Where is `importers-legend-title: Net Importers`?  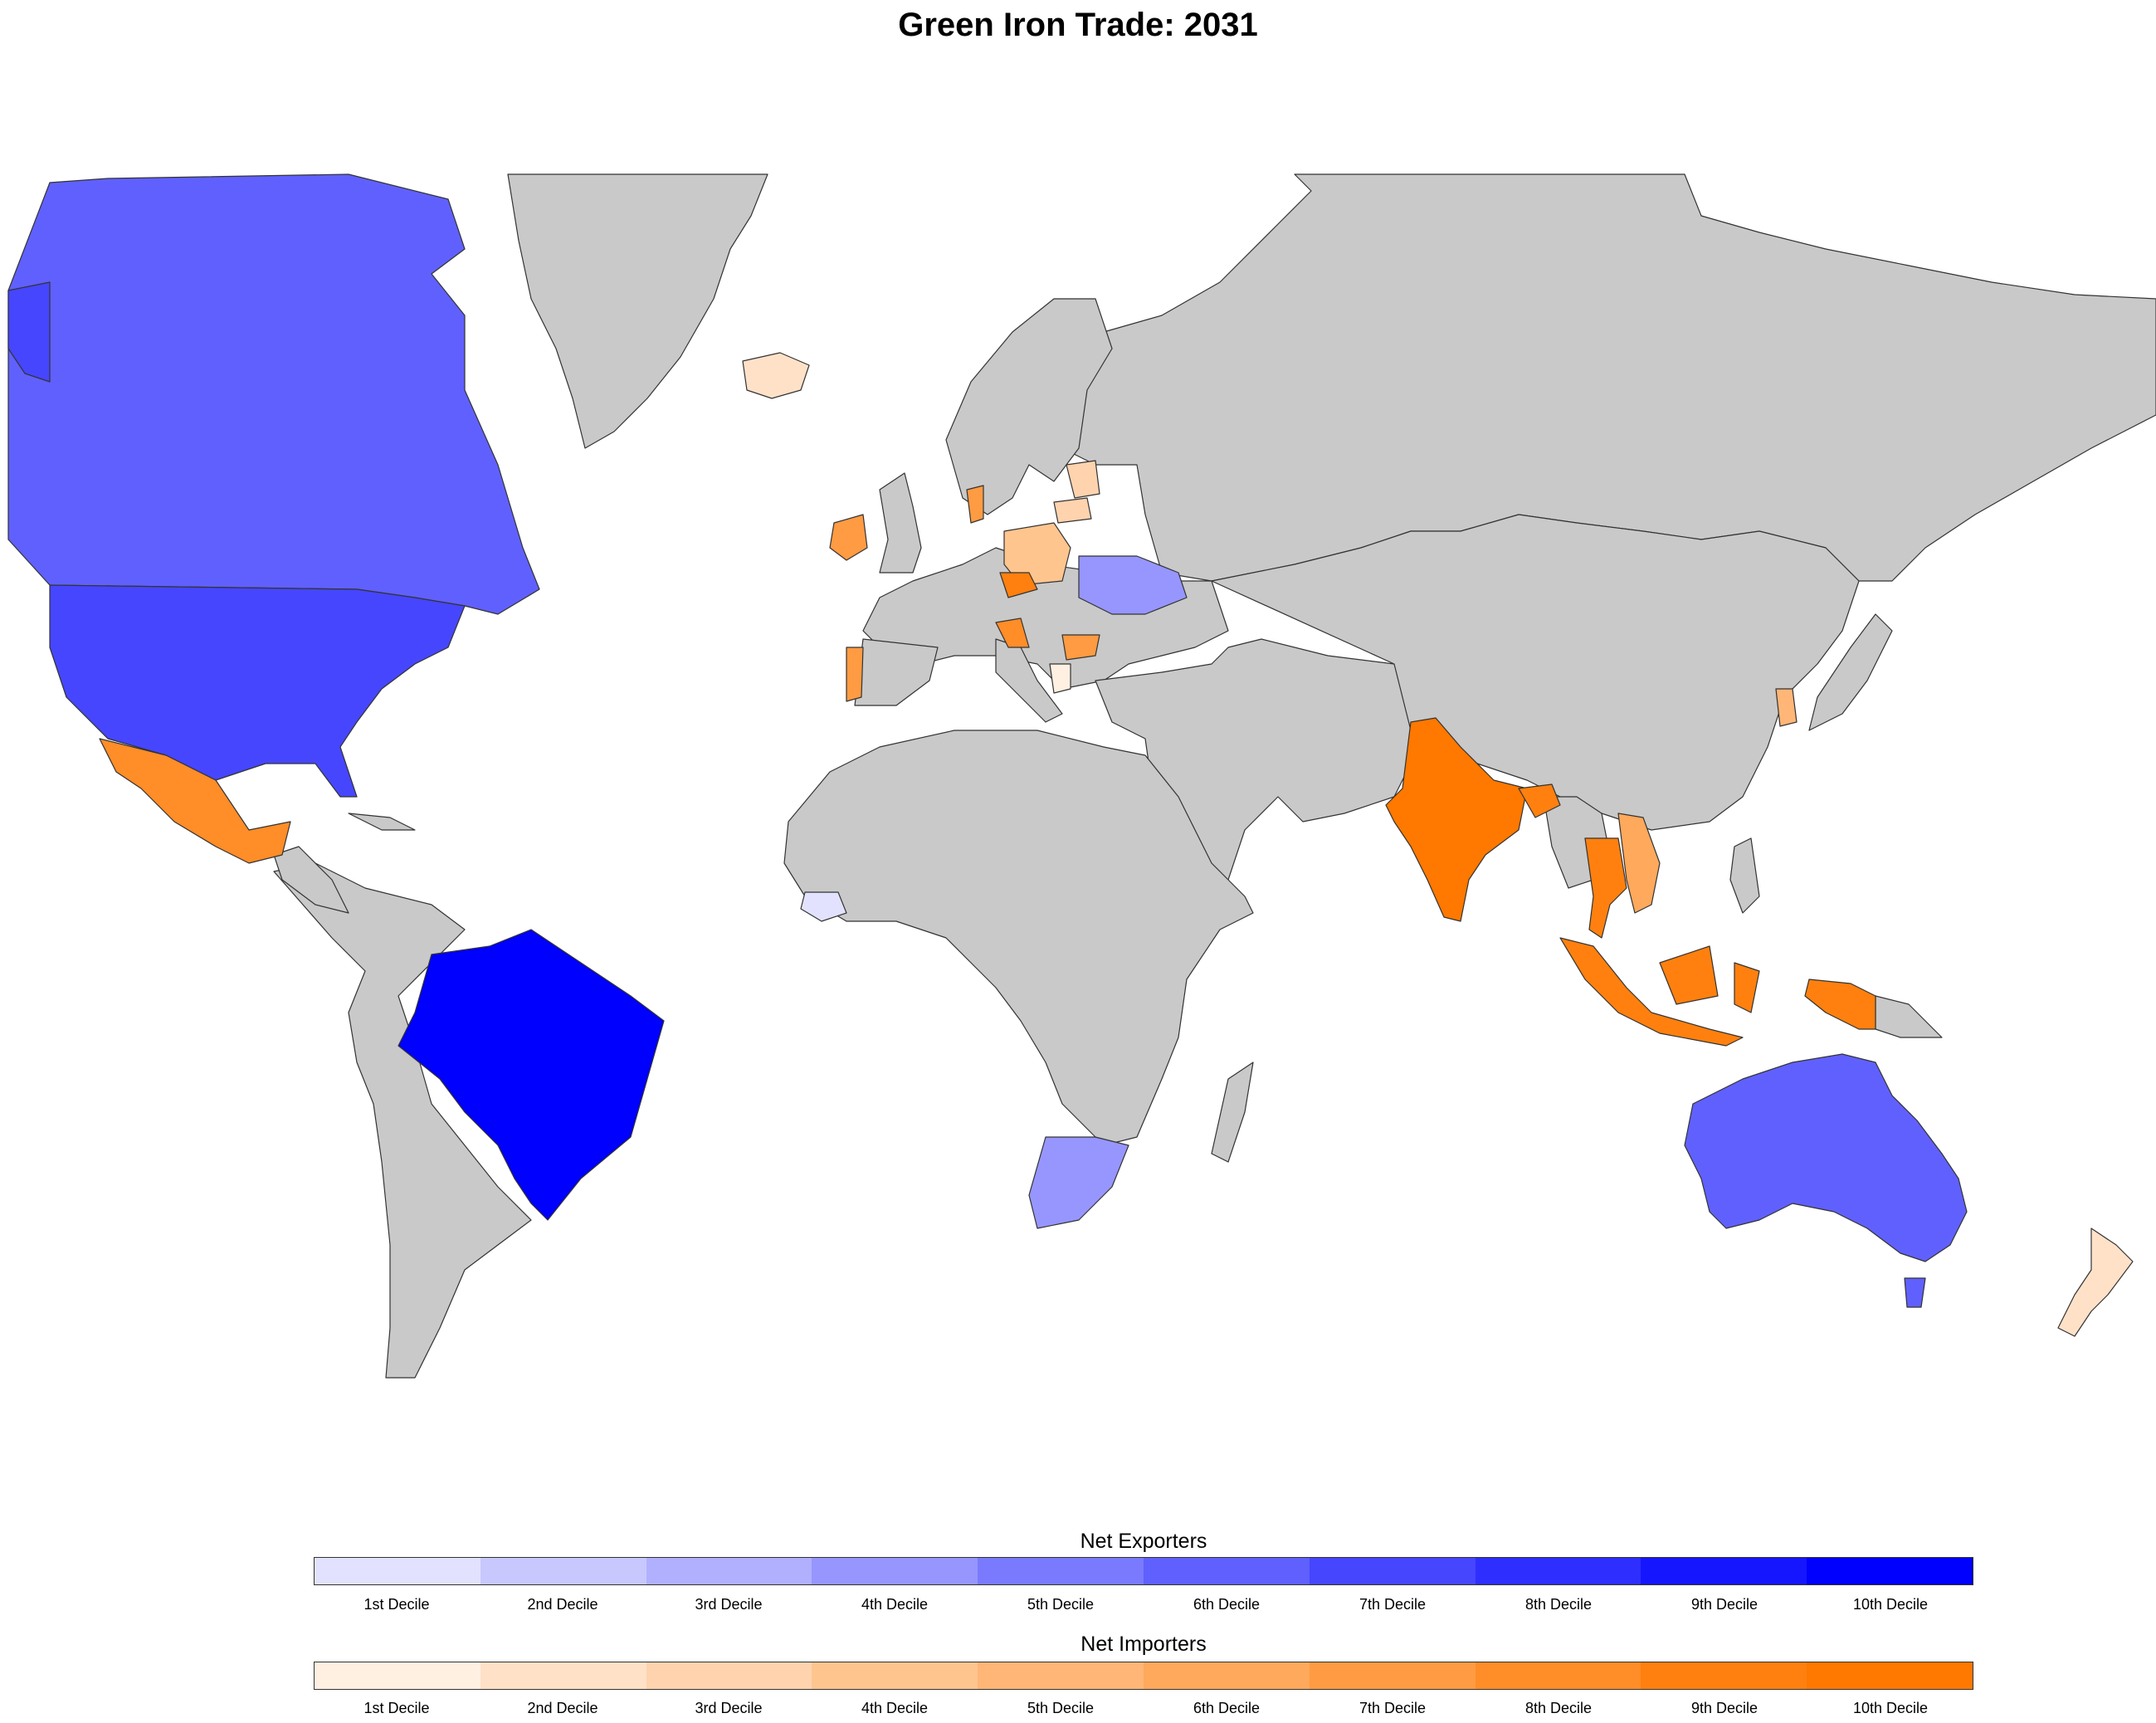
importers-legend-title: Net Importers is located at coordinates (1143, 1644).